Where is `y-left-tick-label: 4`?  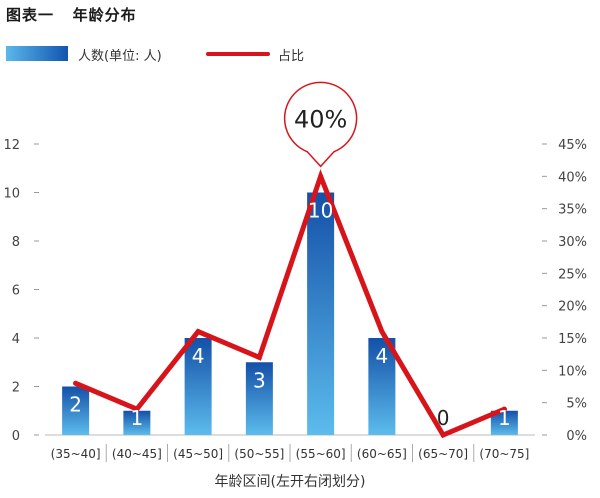 y-left-tick-label: 4 is located at coordinates (16, 339).